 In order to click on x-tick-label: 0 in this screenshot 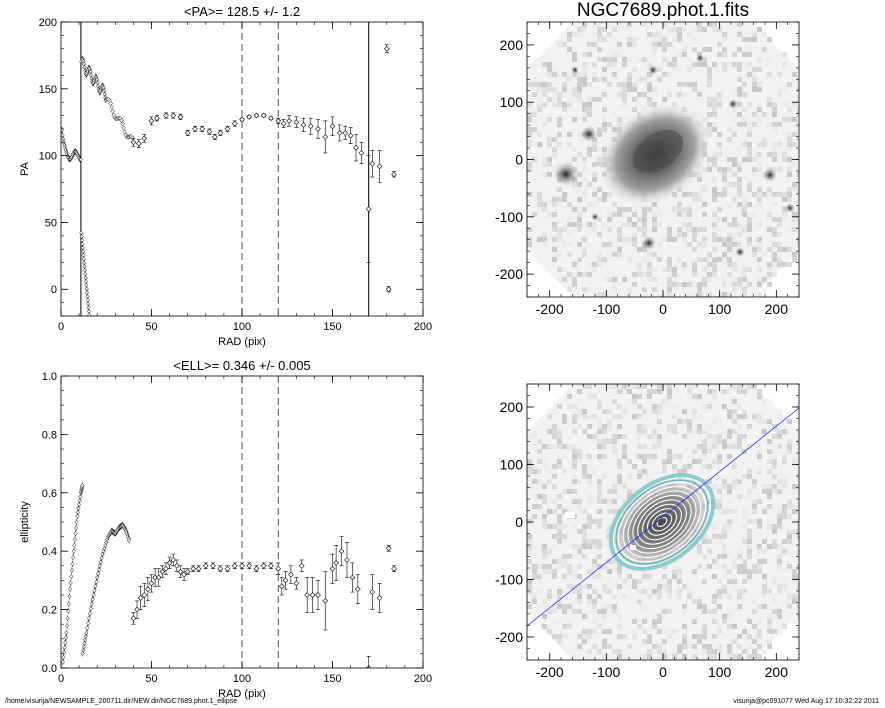, I will do `click(61, 679)`.